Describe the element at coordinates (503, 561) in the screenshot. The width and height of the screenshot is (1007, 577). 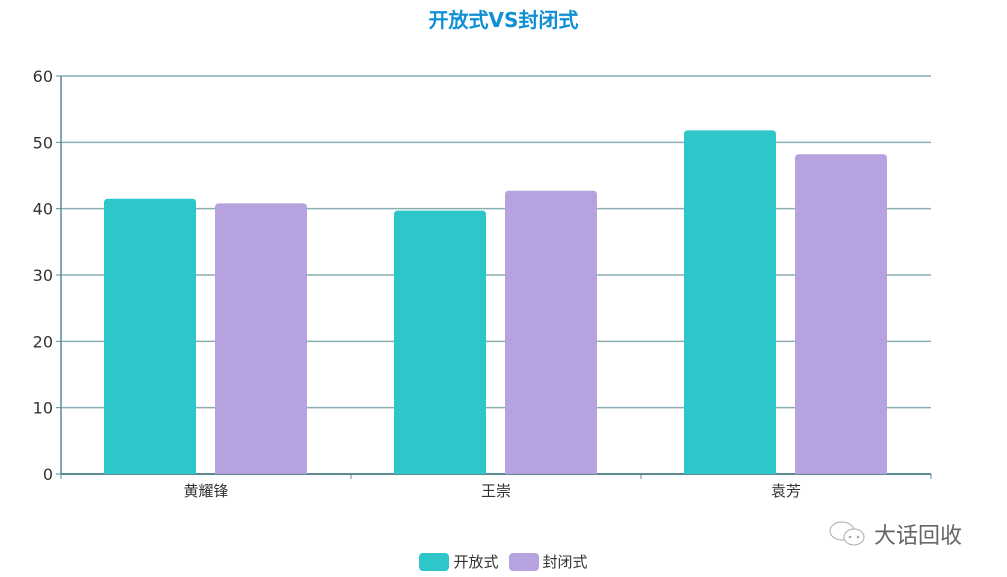
I see `legend: 开放式 封闭式` at that location.